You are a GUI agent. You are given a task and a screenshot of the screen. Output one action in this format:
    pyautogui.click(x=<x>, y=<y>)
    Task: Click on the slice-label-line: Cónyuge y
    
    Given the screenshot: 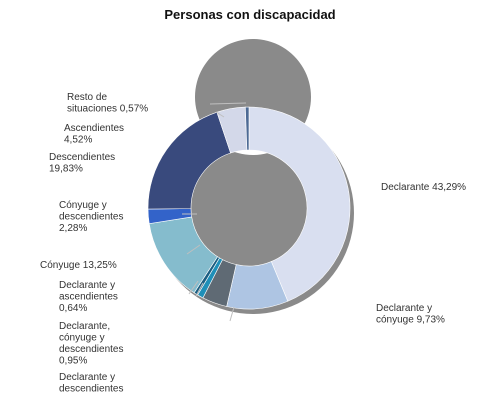 What is the action you would take?
    pyautogui.click(x=83, y=205)
    